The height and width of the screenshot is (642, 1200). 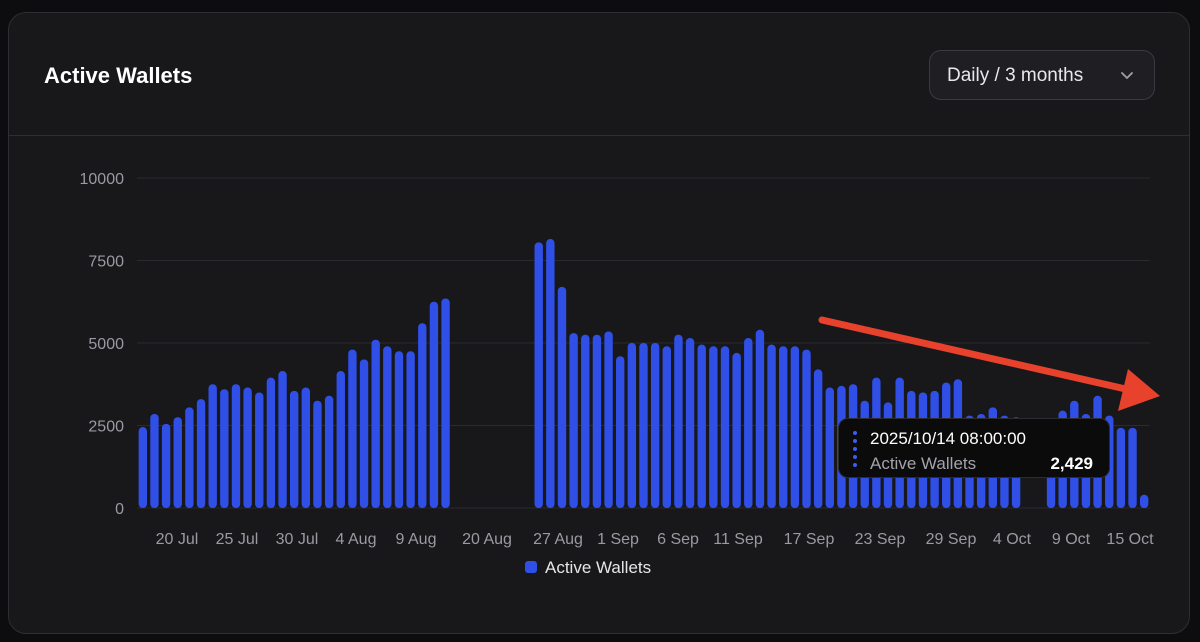 What do you see at coordinates (531, 567) in the screenshot?
I see `legend-swatch` at bounding box center [531, 567].